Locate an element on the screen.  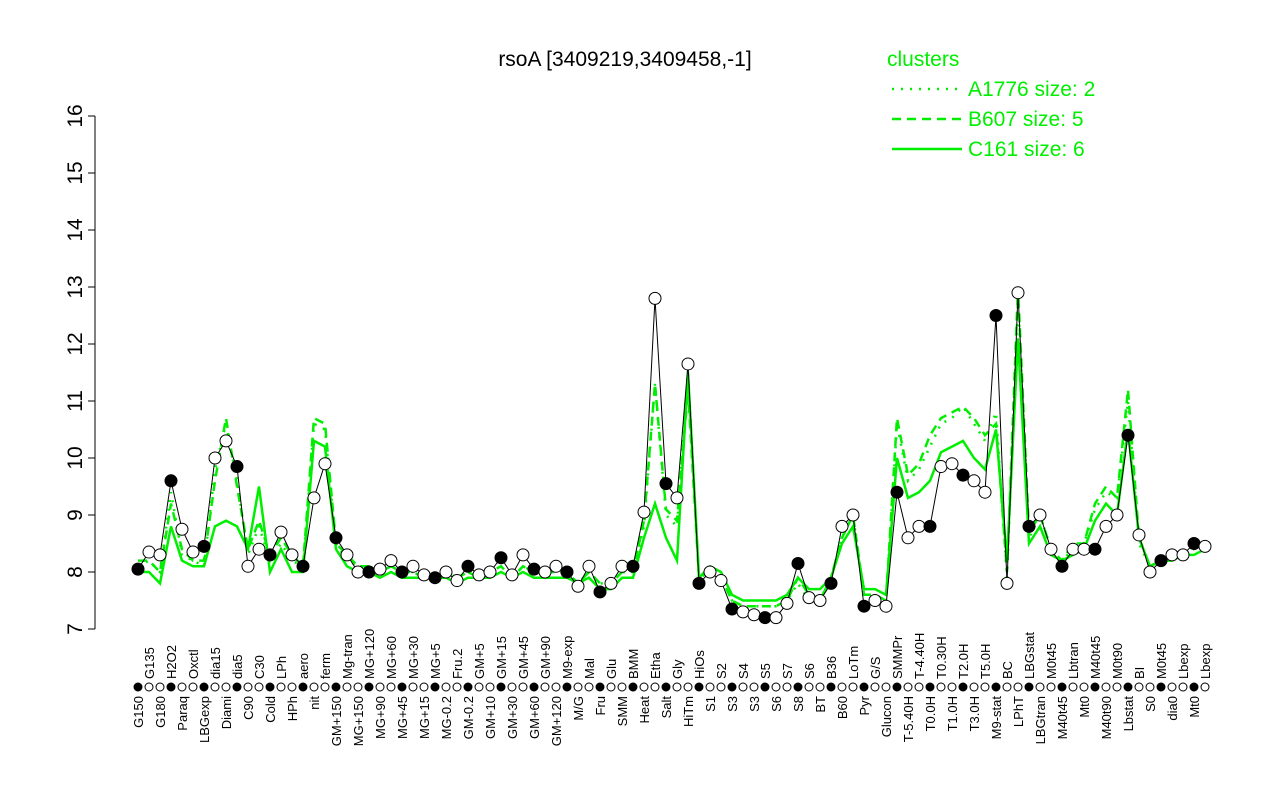
x-tick-label: Lbtran is located at coordinates (1073, 660).